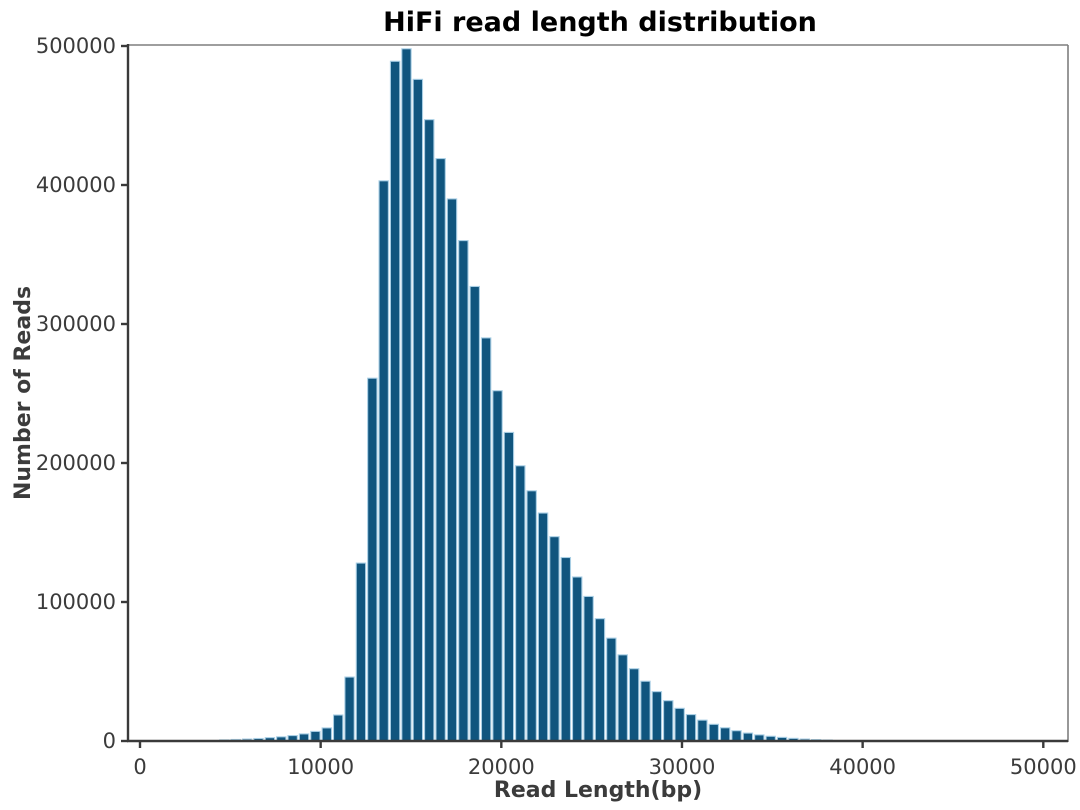 Image resolution: width=1080 pixels, height=810 pixels. Describe the element at coordinates (1043, 767) in the screenshot. I see `x-tick-label: 50000` at that location.